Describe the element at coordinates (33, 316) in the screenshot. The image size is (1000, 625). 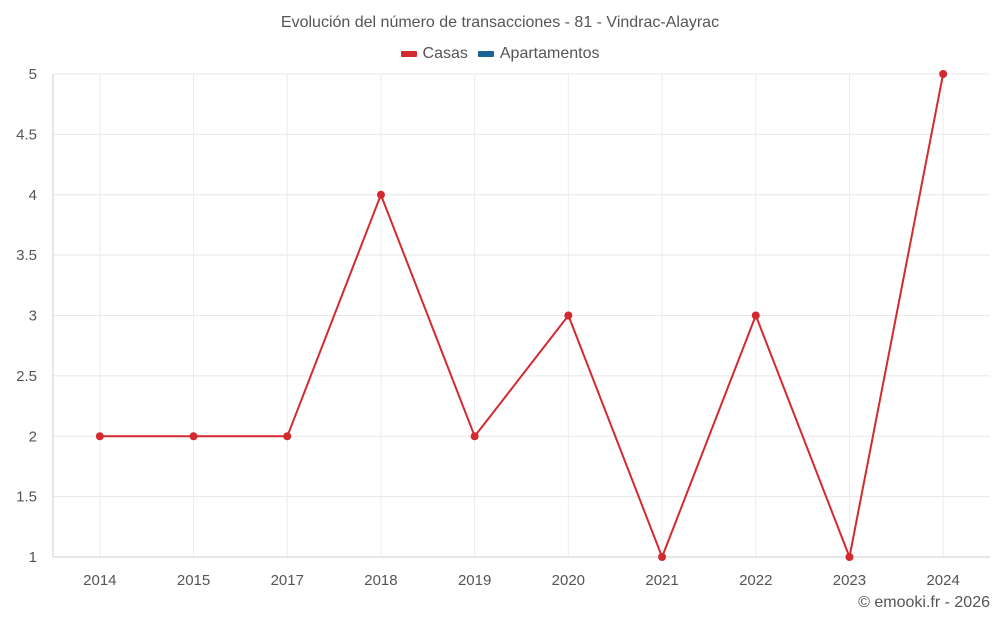
I see `y-tick-label: 3` at that location.